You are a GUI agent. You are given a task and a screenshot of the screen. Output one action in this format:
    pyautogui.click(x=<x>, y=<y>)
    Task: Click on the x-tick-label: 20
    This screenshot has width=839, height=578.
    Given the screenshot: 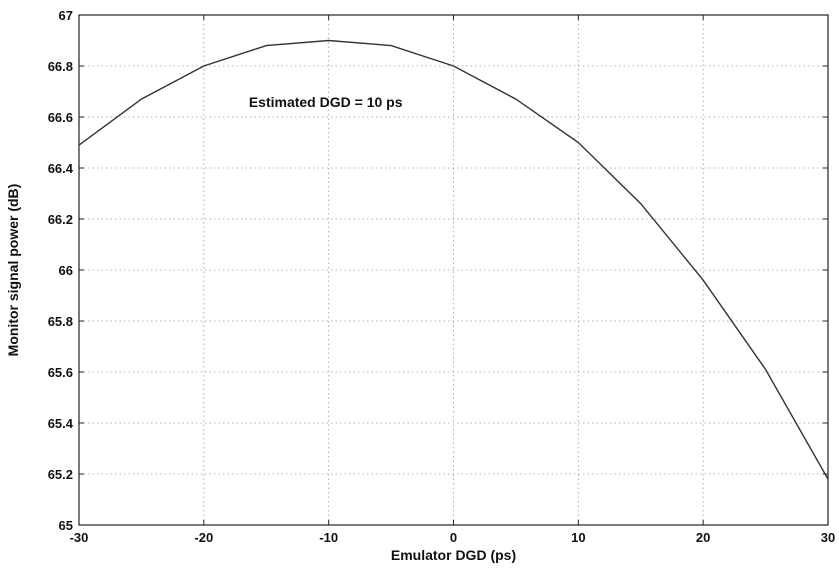 What is the action you would take?
    pyautogui.click(x=703, y=537)
    